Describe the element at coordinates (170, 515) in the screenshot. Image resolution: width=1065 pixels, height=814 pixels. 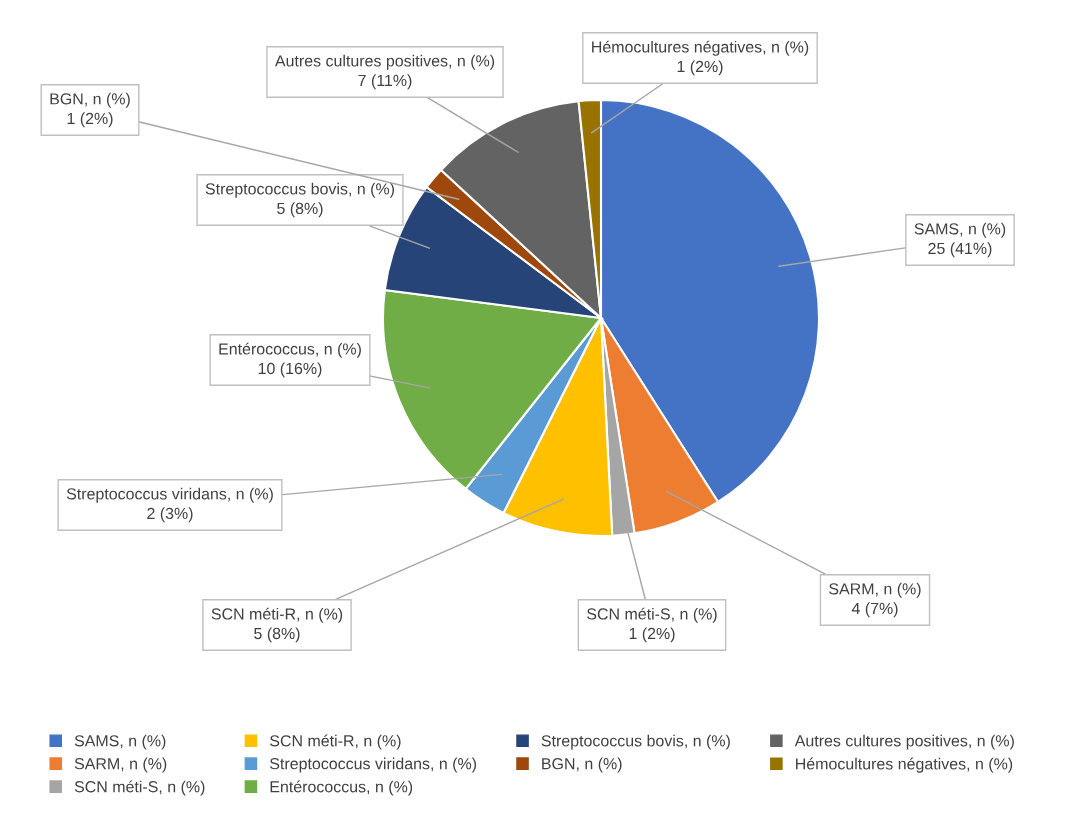
I see `data-label: 2 (3%)` at that location.